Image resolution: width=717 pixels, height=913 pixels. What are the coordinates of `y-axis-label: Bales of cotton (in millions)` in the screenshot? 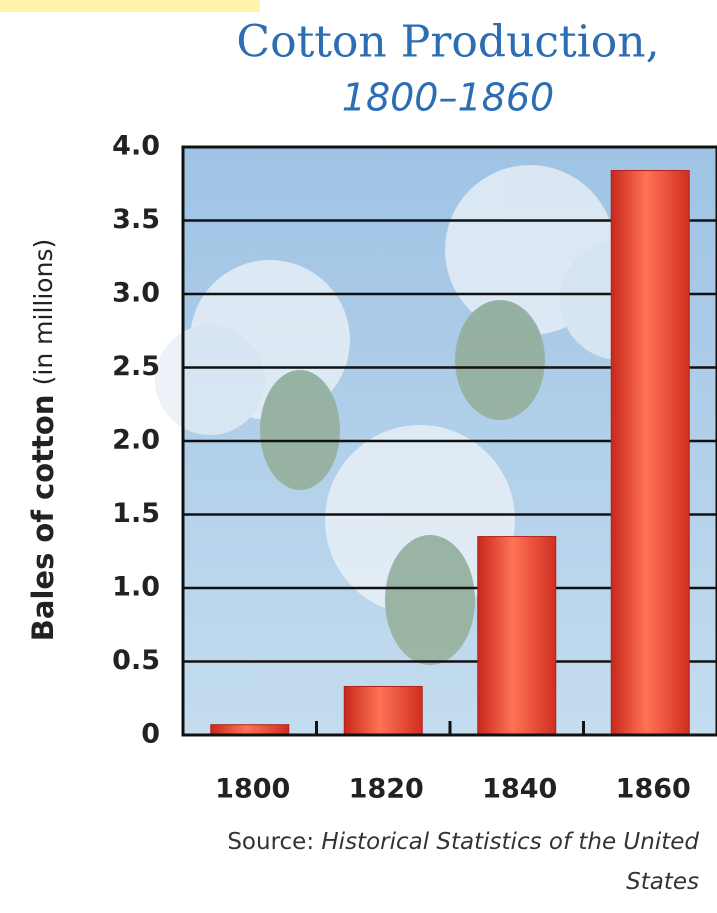 It's located at (43, 440).